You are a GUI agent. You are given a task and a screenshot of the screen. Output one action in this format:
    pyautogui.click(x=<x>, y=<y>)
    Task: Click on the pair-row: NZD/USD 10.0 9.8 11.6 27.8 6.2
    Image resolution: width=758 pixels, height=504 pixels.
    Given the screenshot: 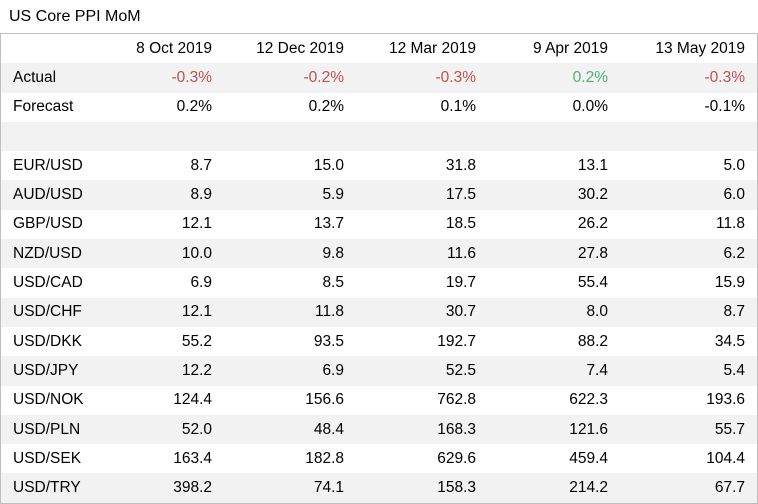 What is the action you would take?
    pyautogui.click(x=379, y=254)
    